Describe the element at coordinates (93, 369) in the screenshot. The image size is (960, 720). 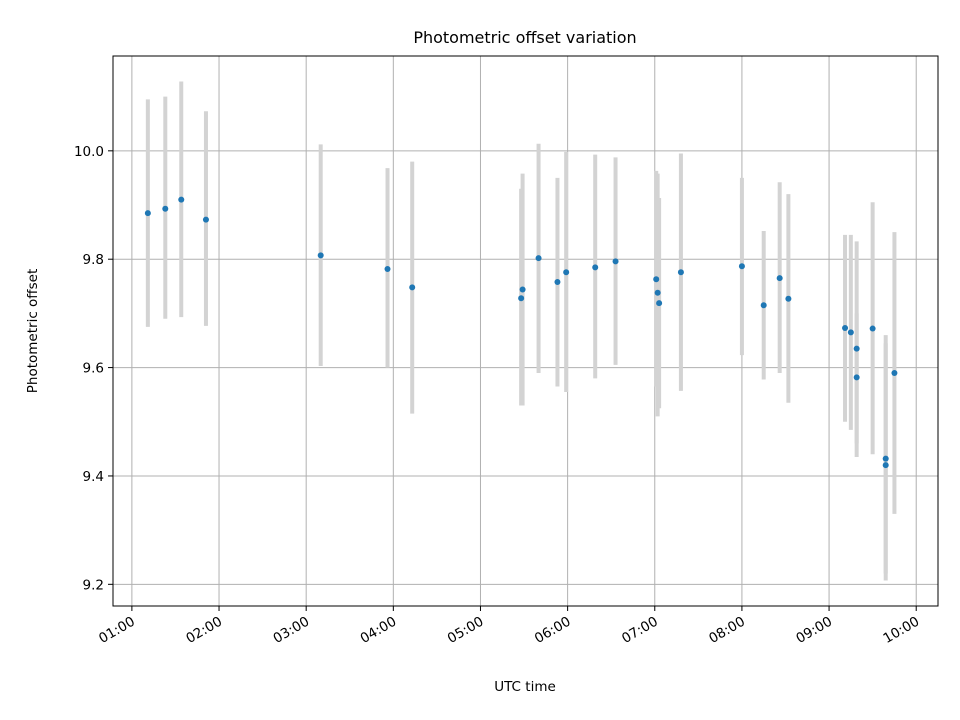
I see `y-tick-label: 9.6` at that location.